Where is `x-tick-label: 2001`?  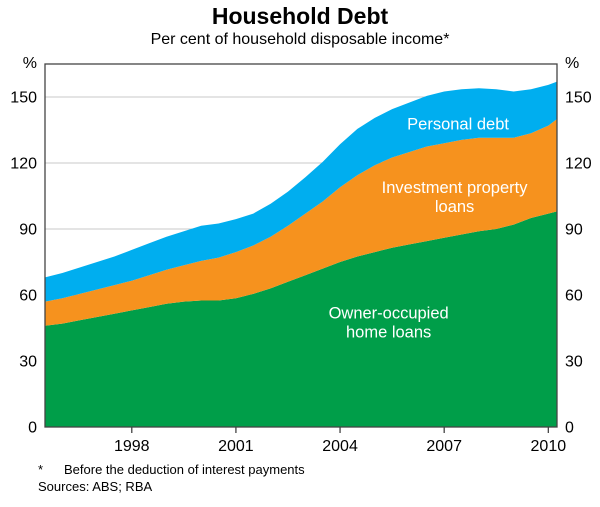
x-tick-label: 2001 is located at coordinates (236, 446).